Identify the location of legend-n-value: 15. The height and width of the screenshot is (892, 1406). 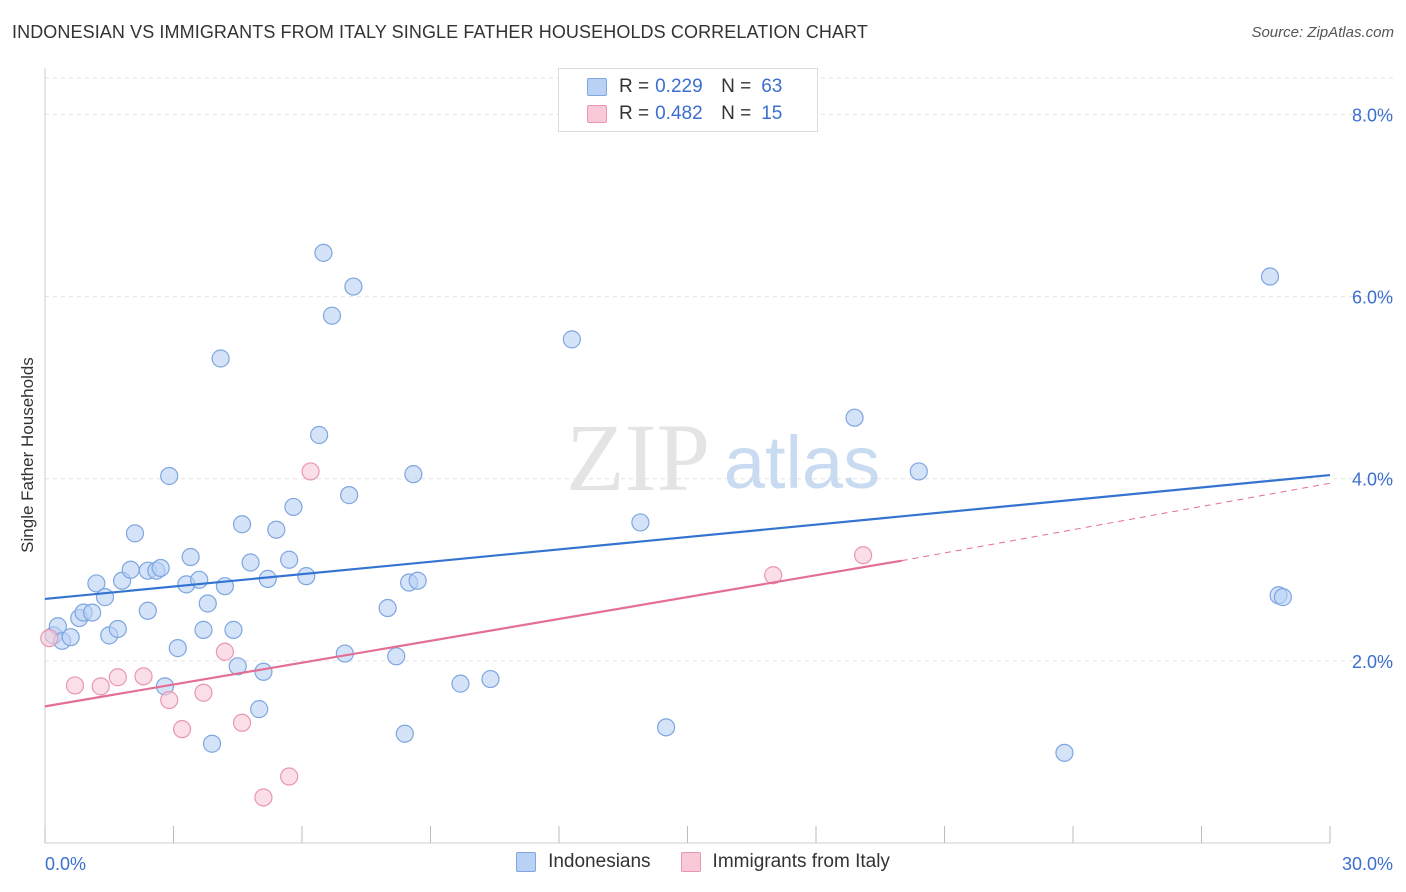
(772, 113).